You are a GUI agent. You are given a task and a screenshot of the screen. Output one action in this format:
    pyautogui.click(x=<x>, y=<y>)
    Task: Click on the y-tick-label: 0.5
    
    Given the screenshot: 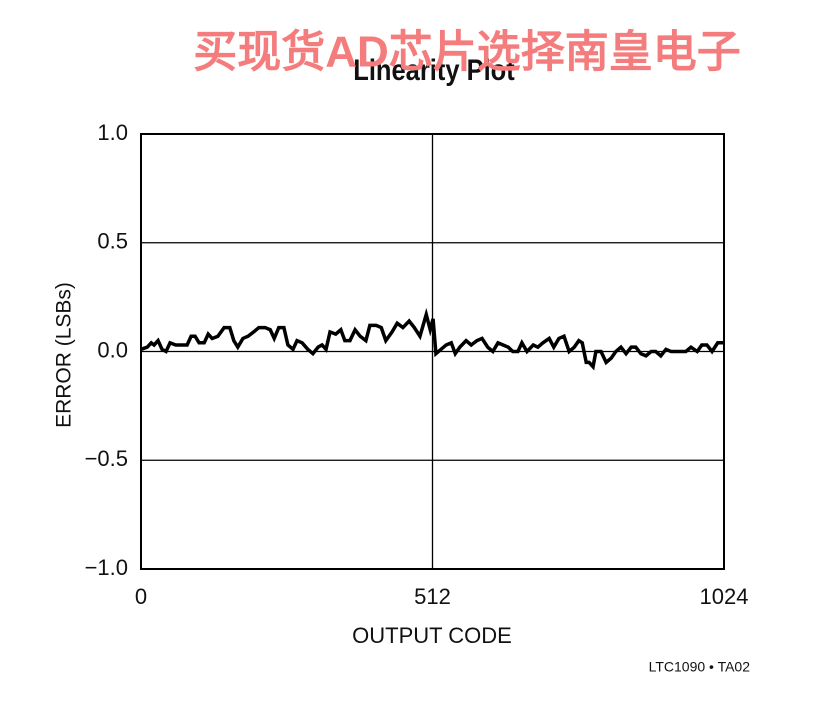 What is the action you would take?
    pyautogui.click(x=112, y=241)
    